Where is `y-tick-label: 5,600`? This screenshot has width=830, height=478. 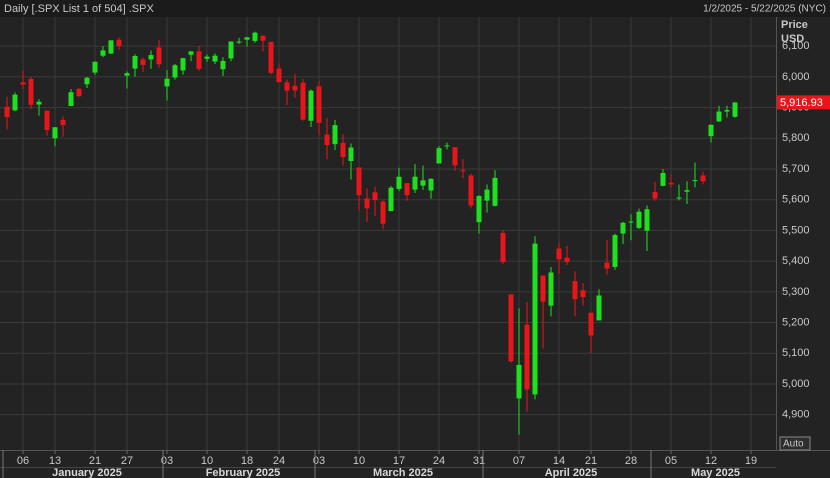
y-tick-label: 5,600 is located at coordinates (796, 200).